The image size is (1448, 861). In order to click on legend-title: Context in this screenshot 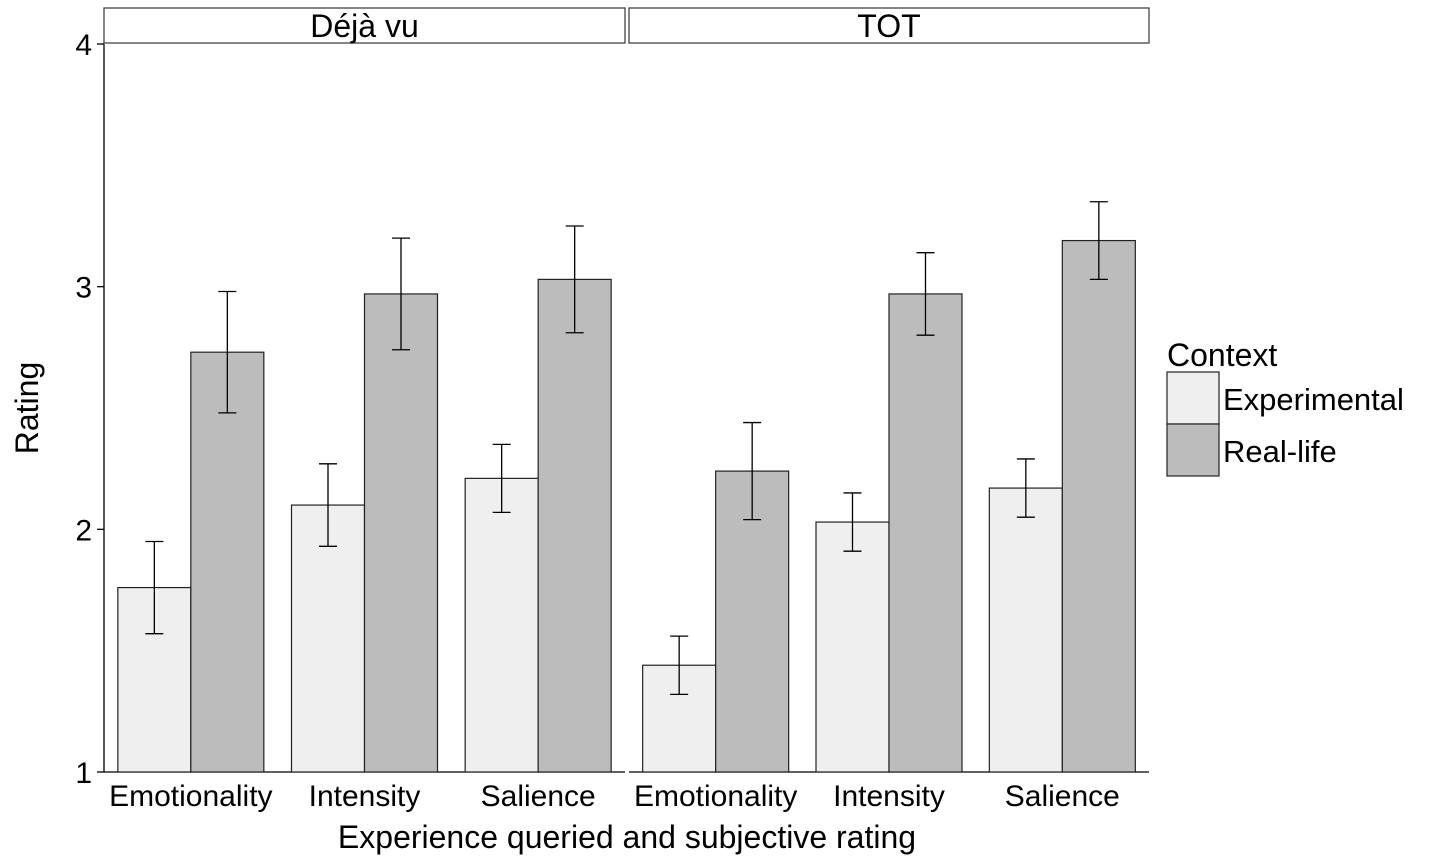, I will do `click(1222, 355)`.